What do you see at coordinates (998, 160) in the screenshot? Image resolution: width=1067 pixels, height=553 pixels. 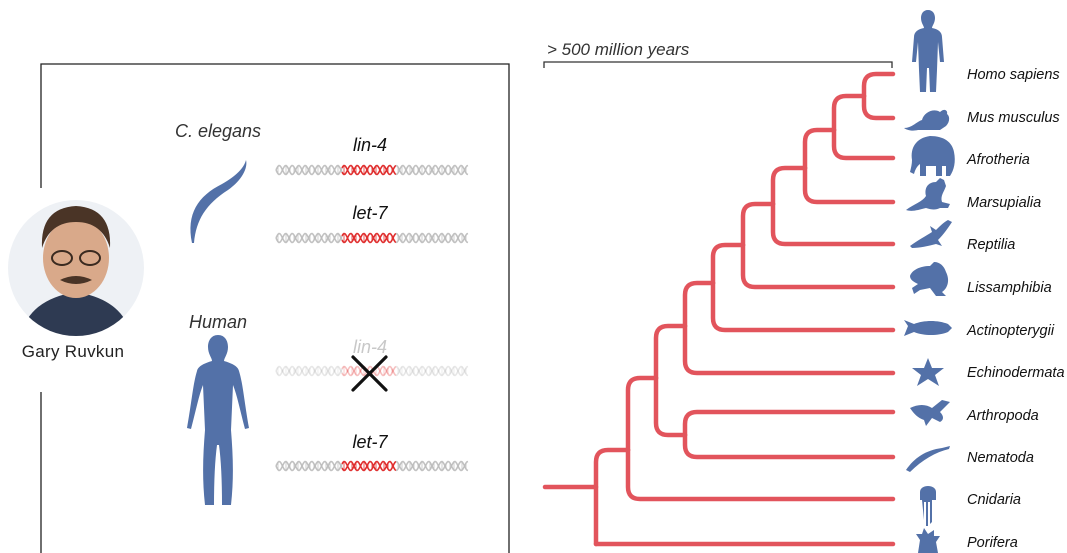 I see `taxon-label: Afrotheria` at bounding box center [998, 160].